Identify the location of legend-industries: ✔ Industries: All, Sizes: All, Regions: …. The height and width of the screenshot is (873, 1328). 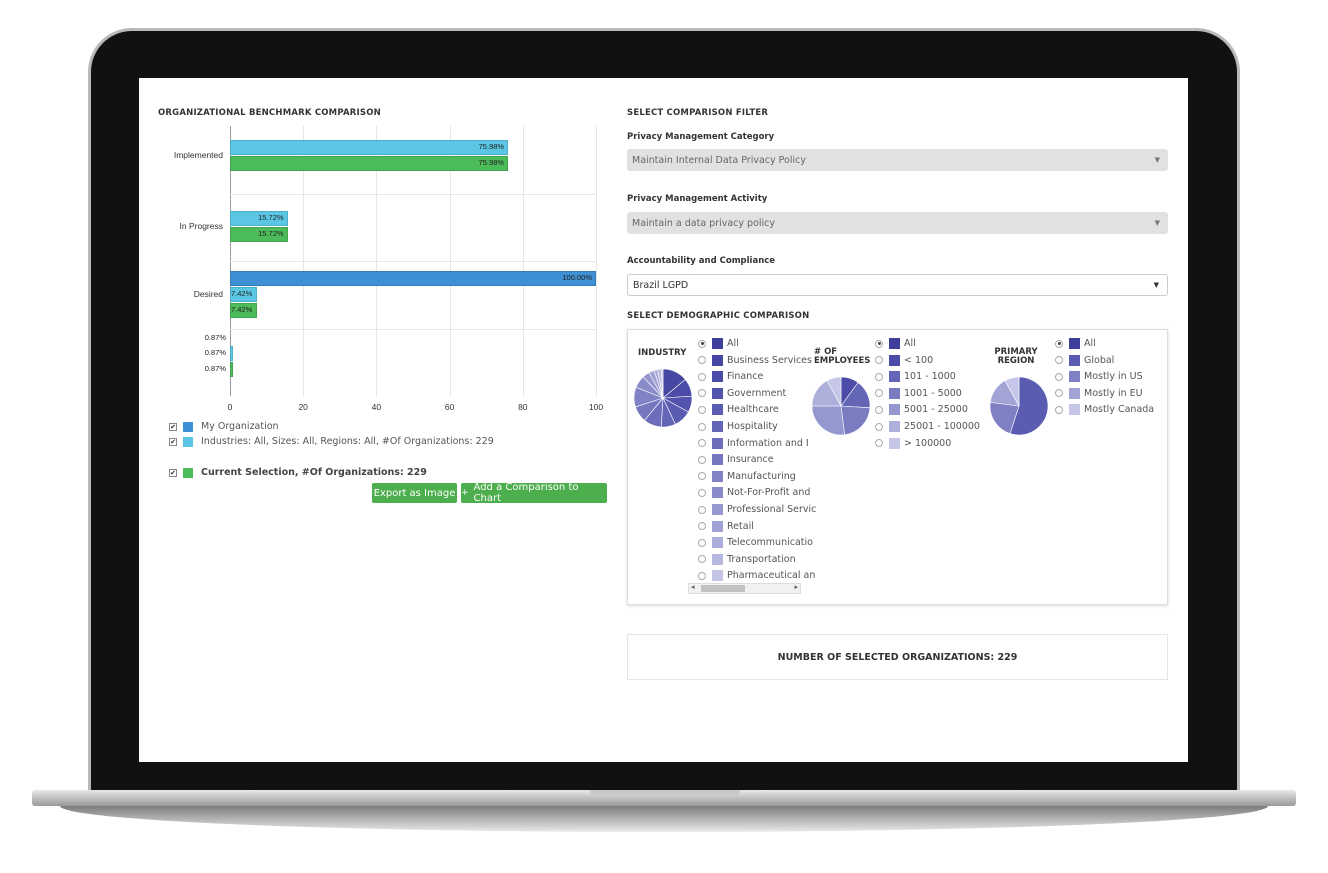
(331, 441).